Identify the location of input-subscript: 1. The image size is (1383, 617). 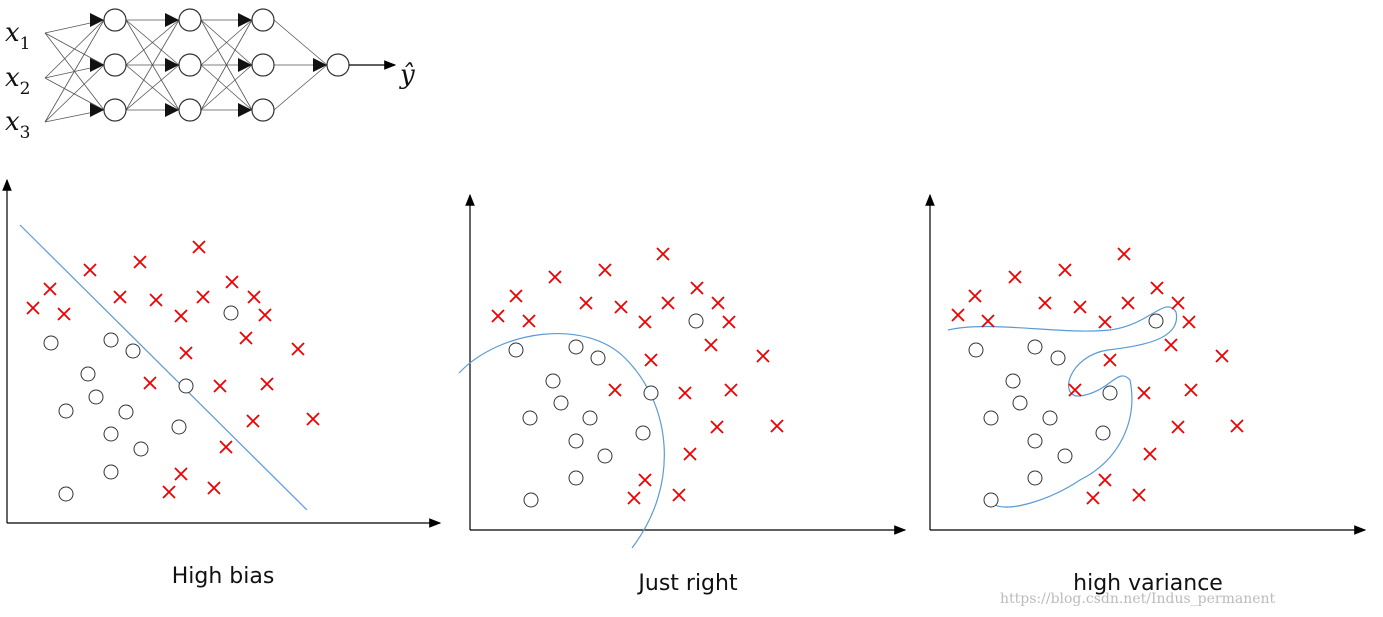
(25, 44).